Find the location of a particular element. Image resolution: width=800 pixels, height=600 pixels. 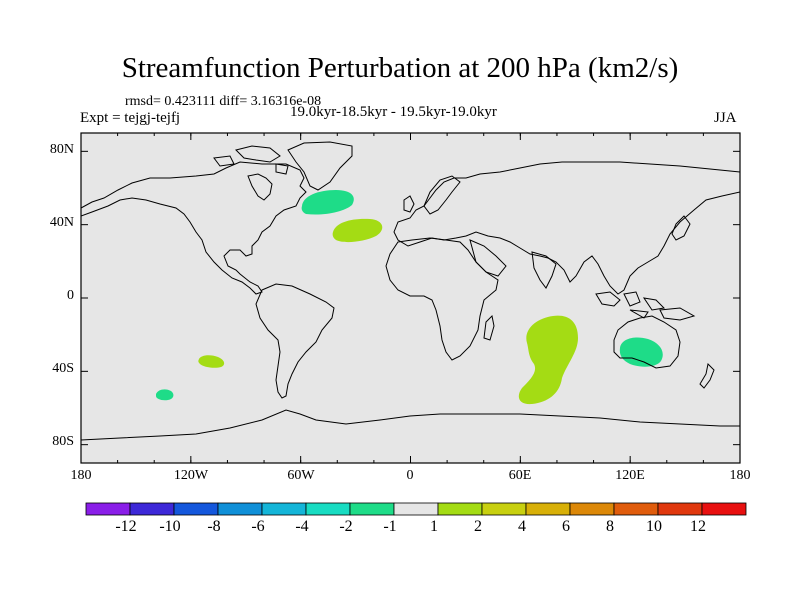

lat-tick-80s: 80S is located at coordinates (63, 441).